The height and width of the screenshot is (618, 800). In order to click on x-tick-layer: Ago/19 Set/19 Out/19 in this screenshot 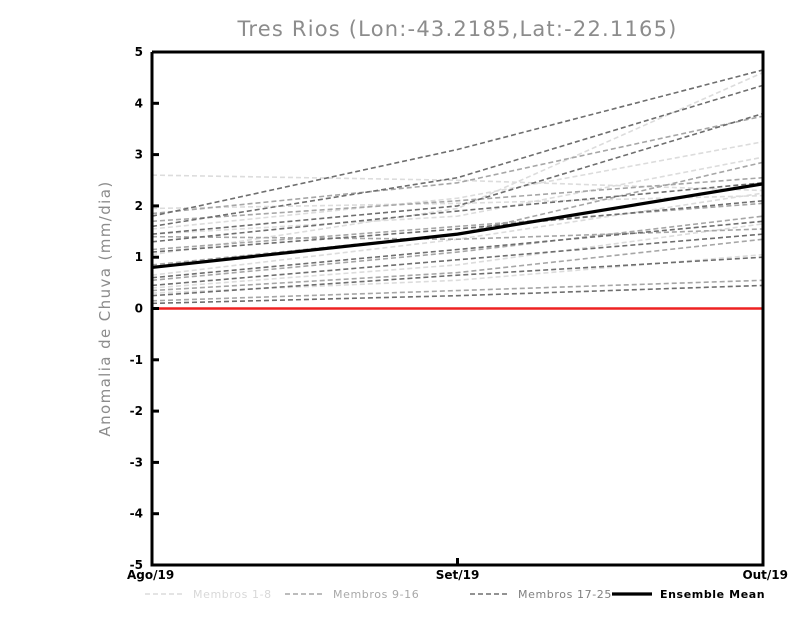, I will do `click(457, 570)`.